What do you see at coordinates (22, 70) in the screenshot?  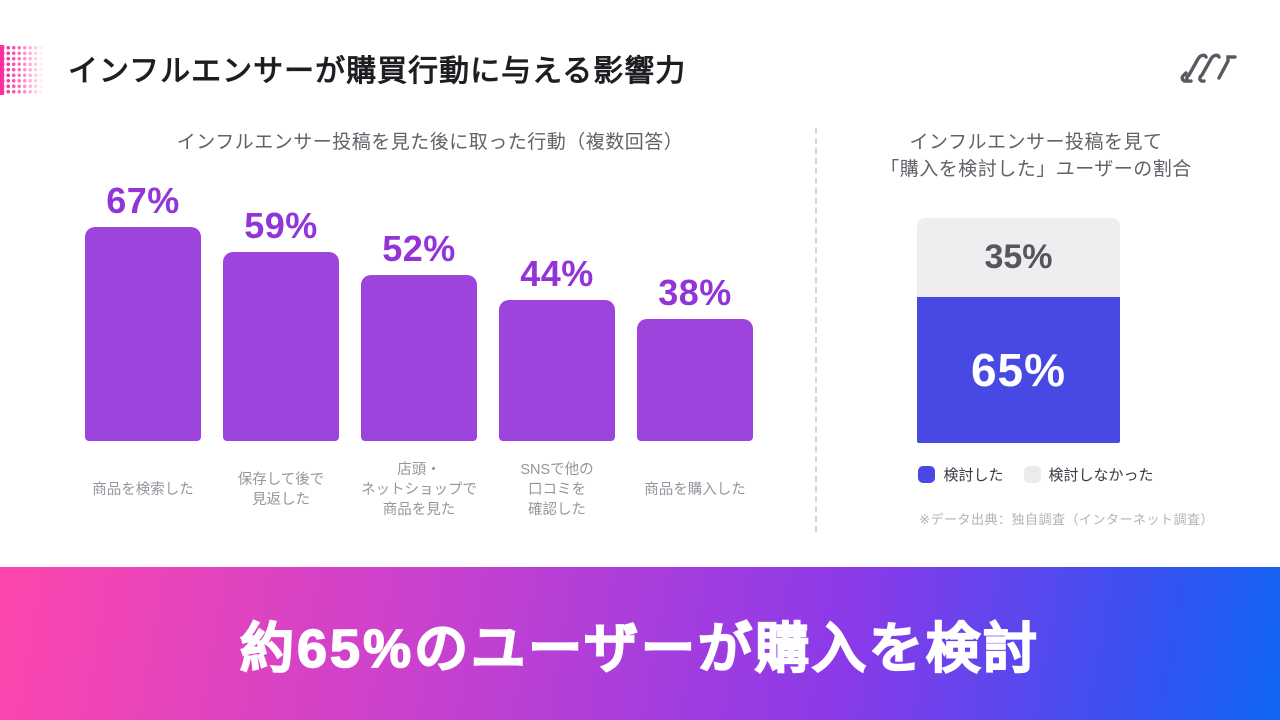 I see `halftone-pink-decoration` at bounding box center [22, 70].